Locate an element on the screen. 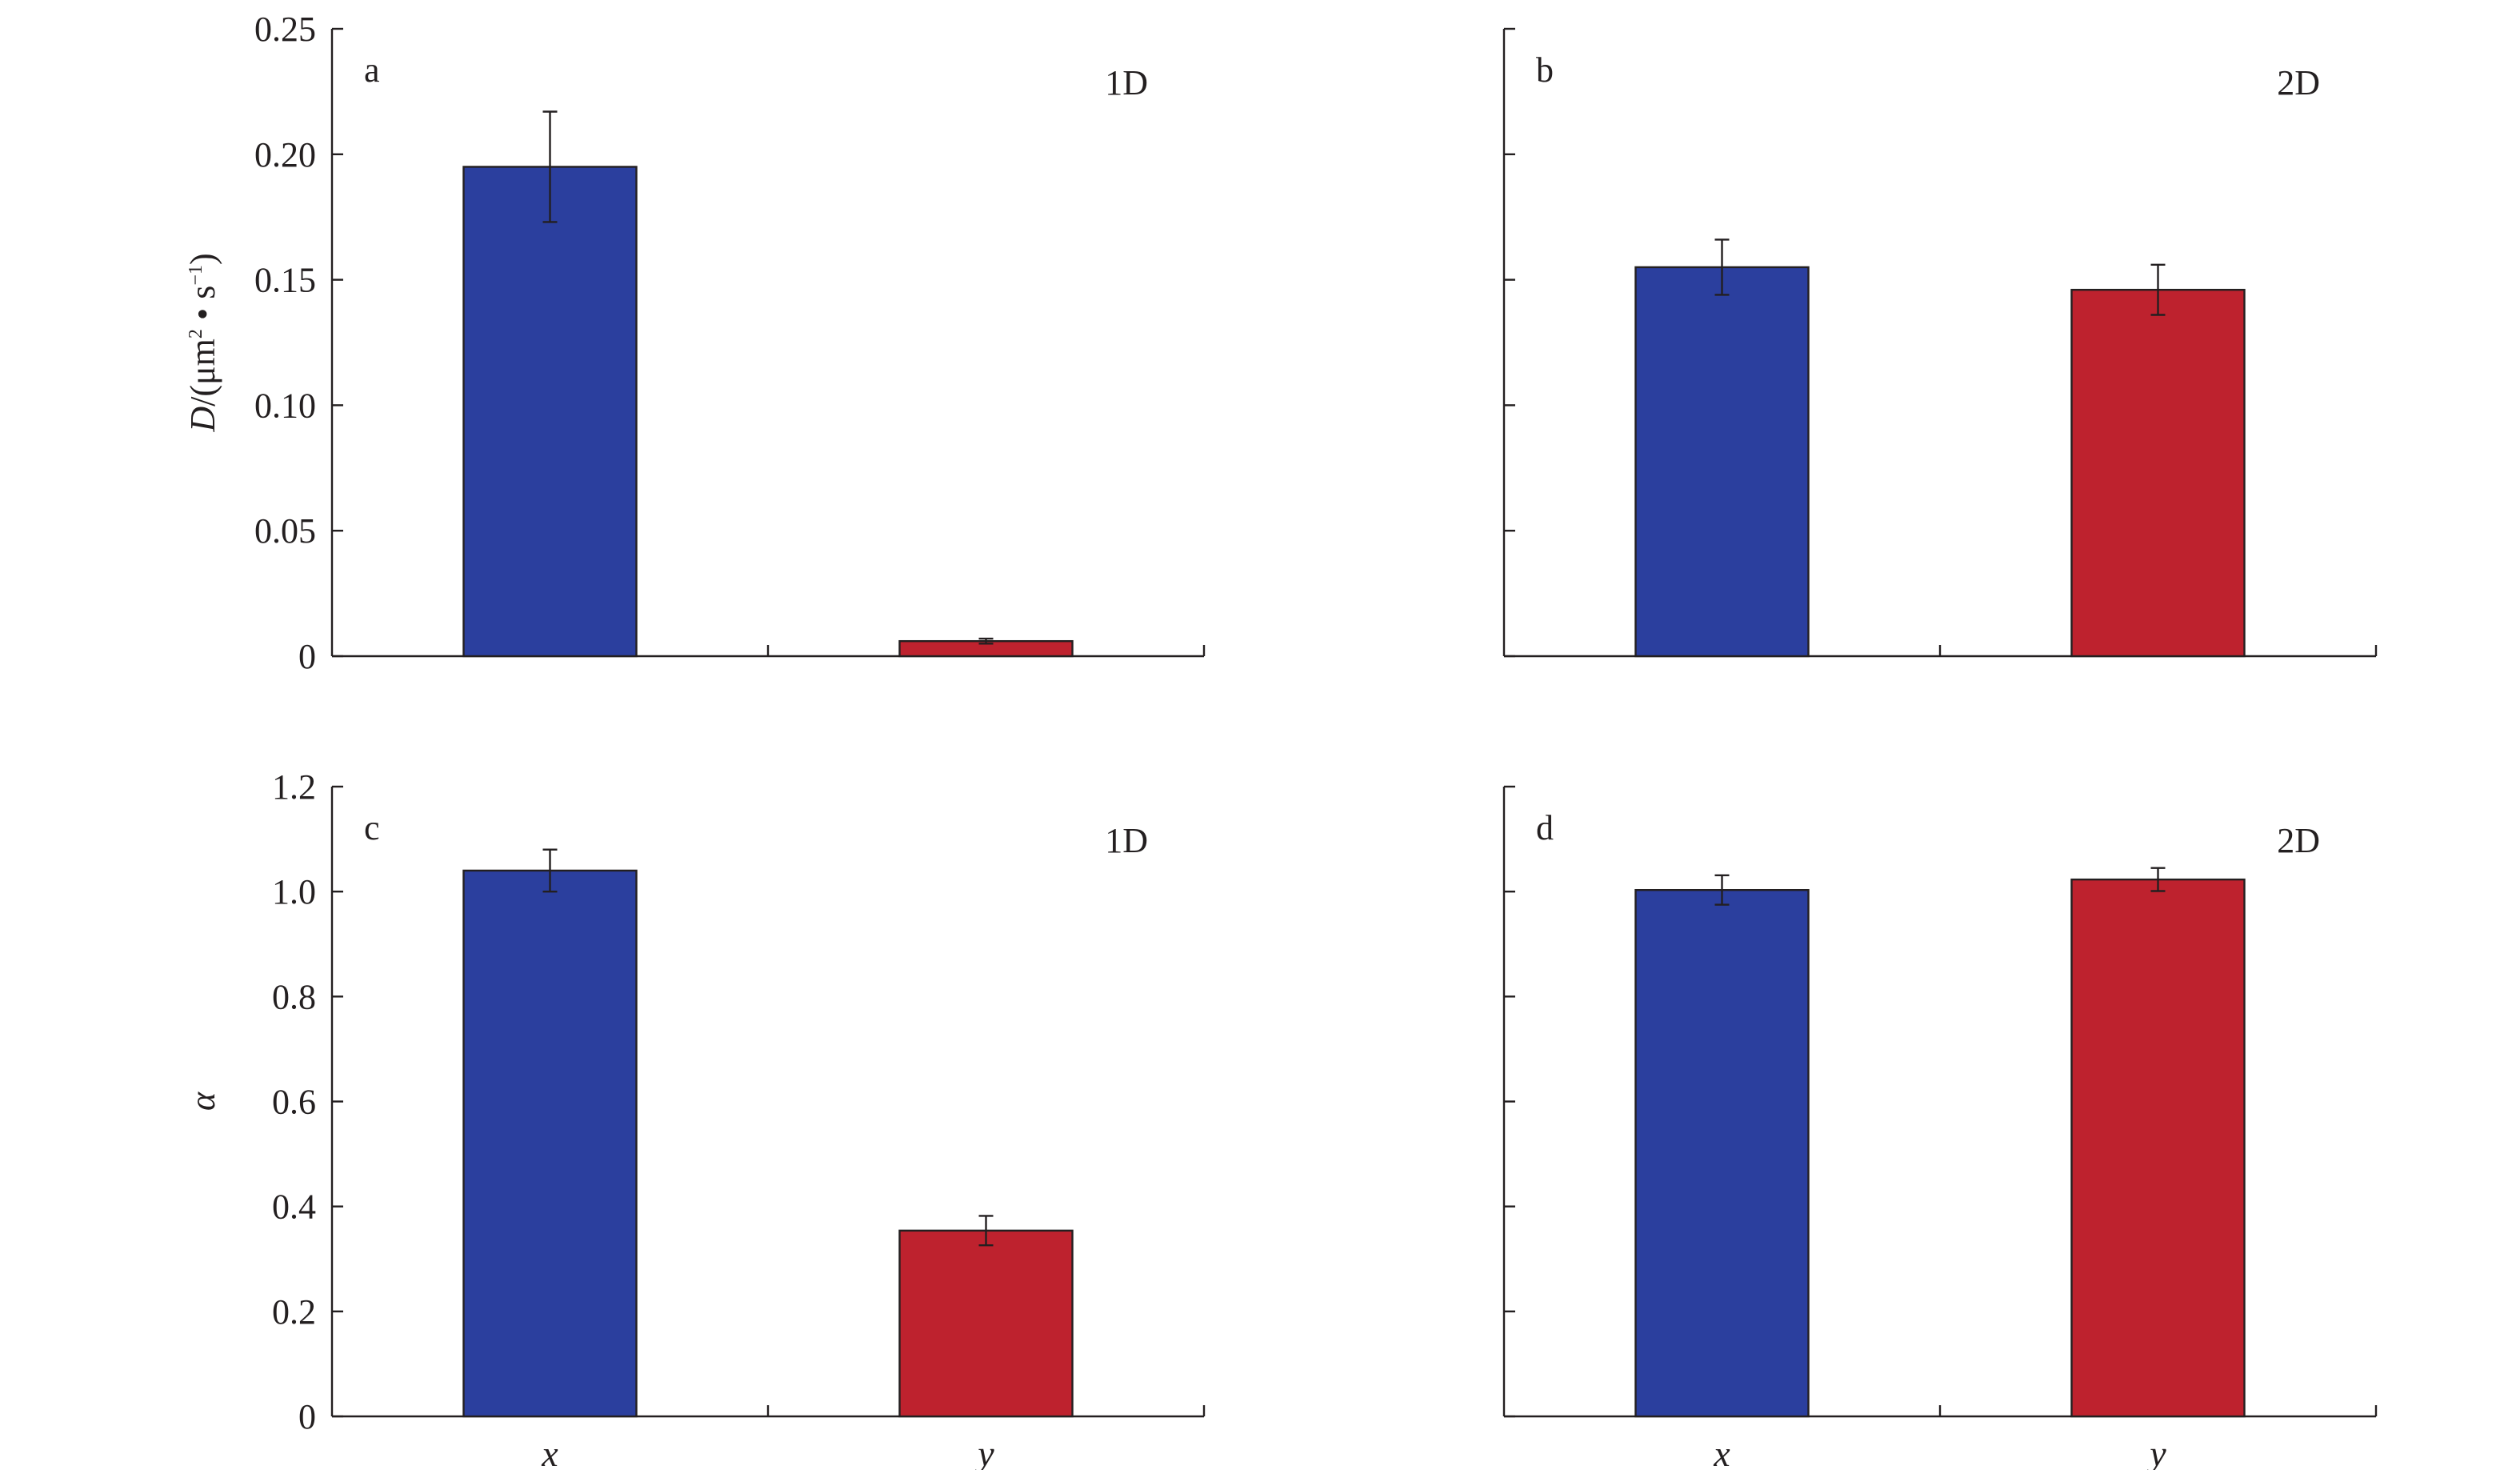  y-axis-label: α is located at coordinates (202, 1101).